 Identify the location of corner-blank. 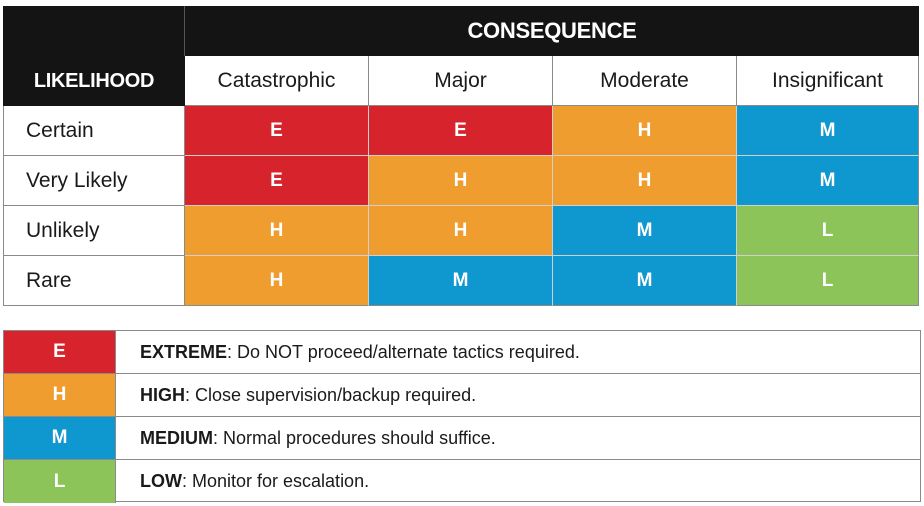
(94, 31).